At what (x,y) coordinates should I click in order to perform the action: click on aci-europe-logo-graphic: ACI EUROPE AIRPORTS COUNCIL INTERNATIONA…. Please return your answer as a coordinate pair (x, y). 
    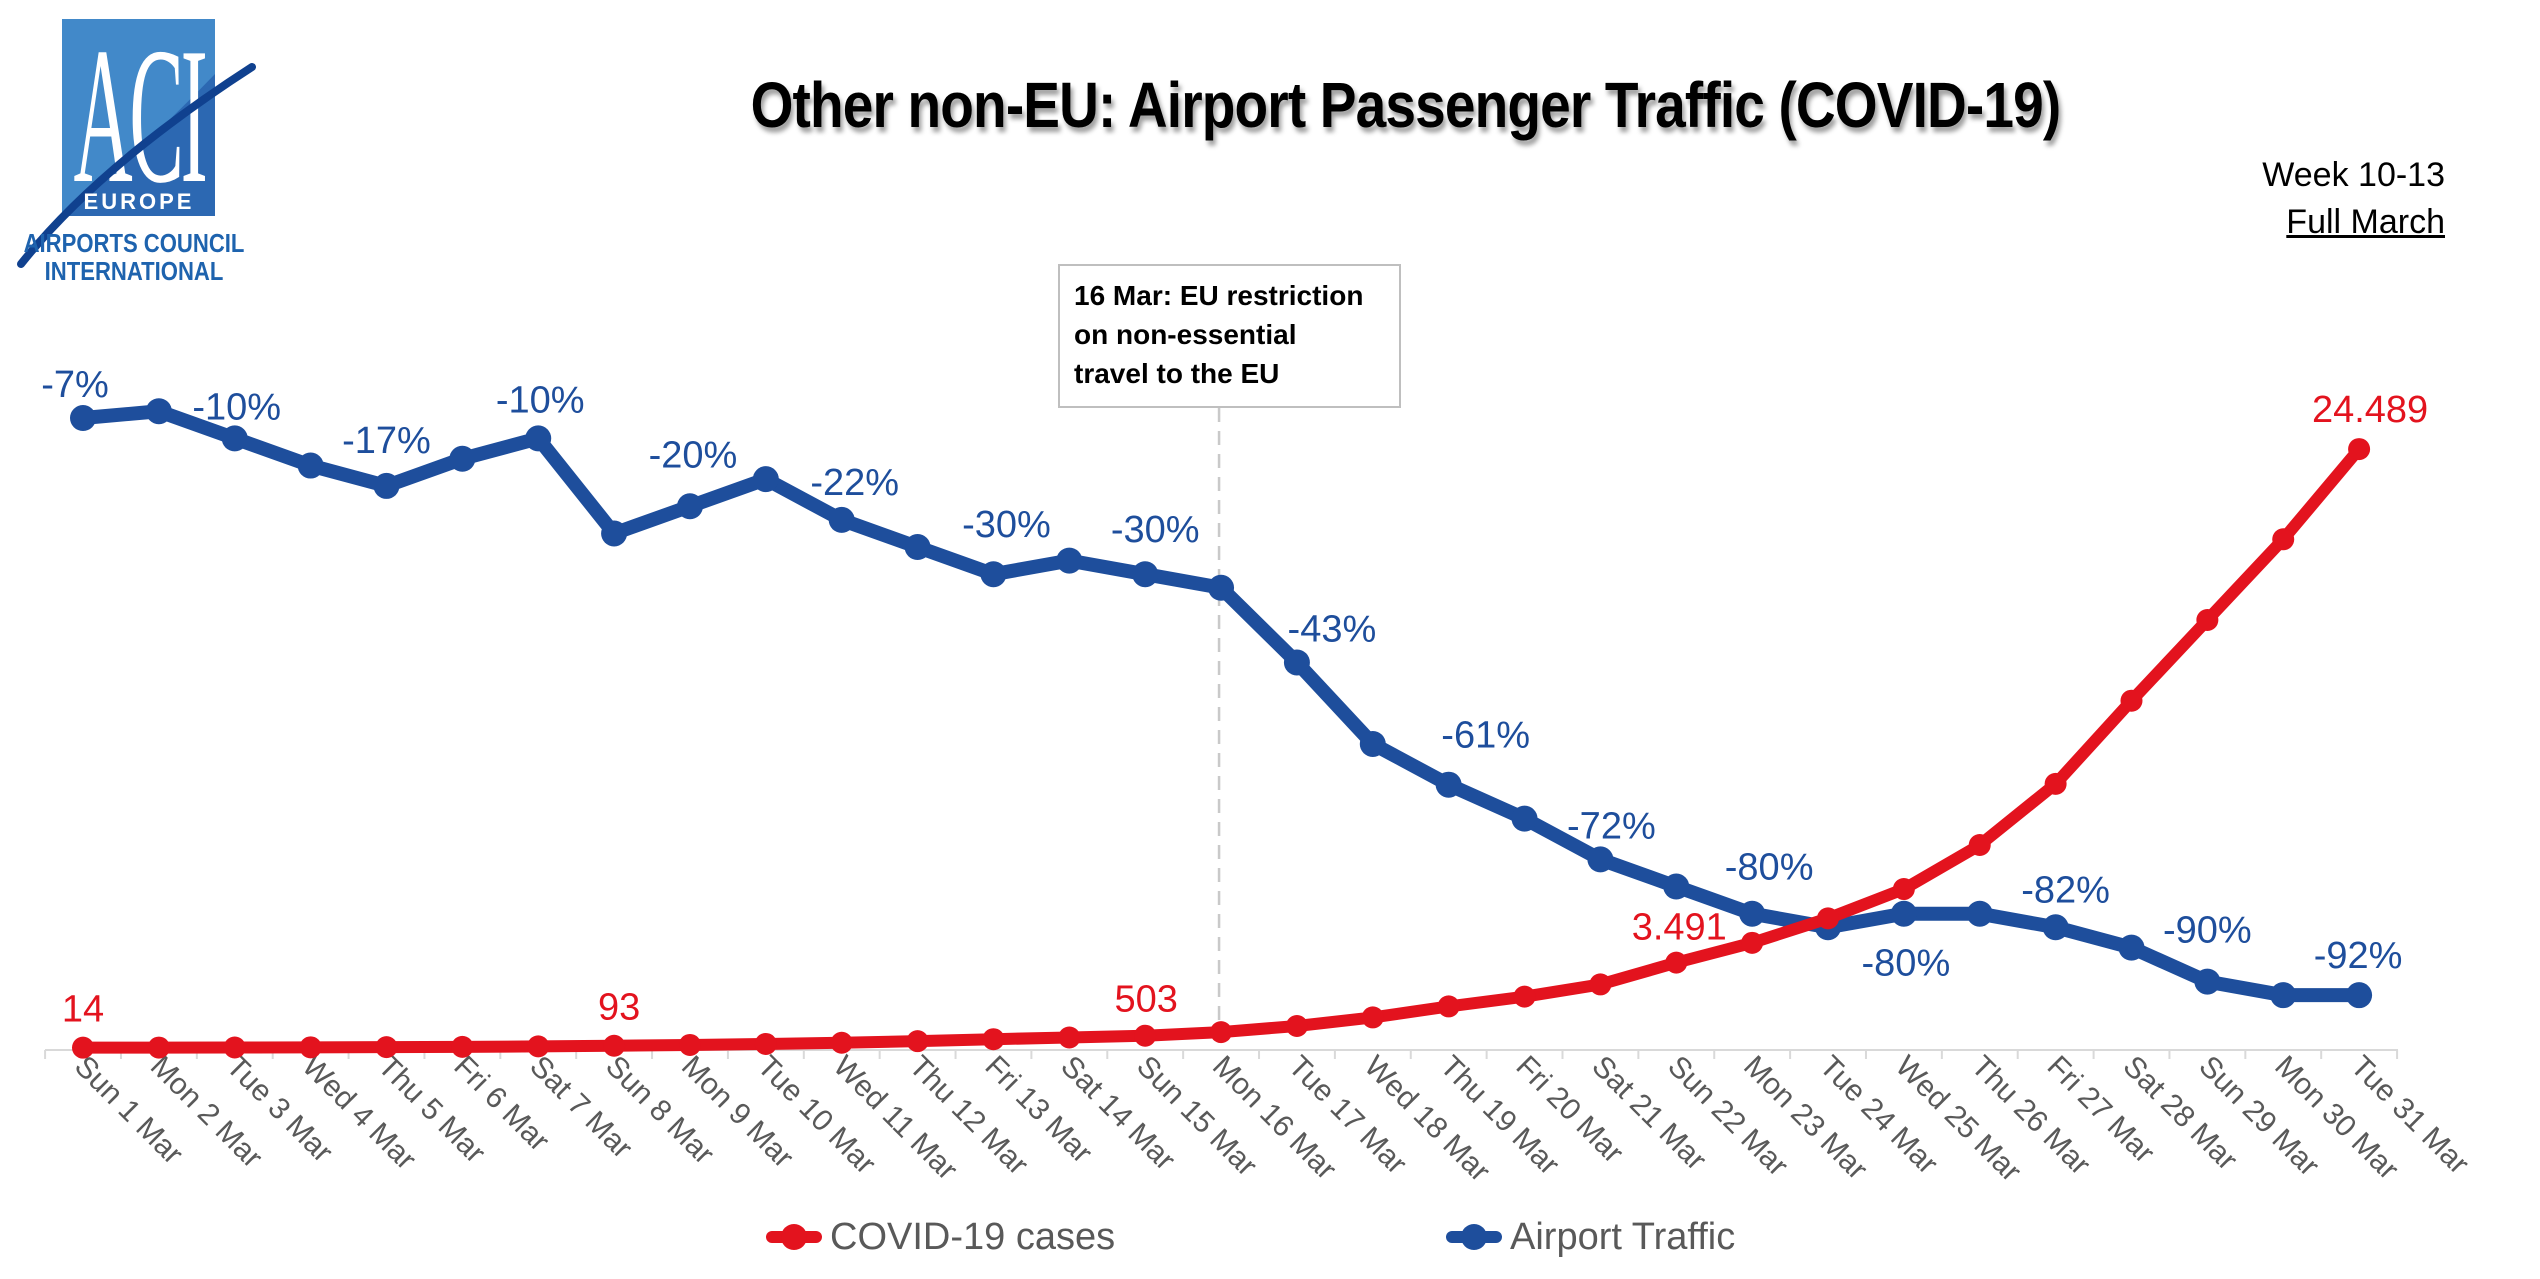
    Looking at the image, I should click on (136, 147).